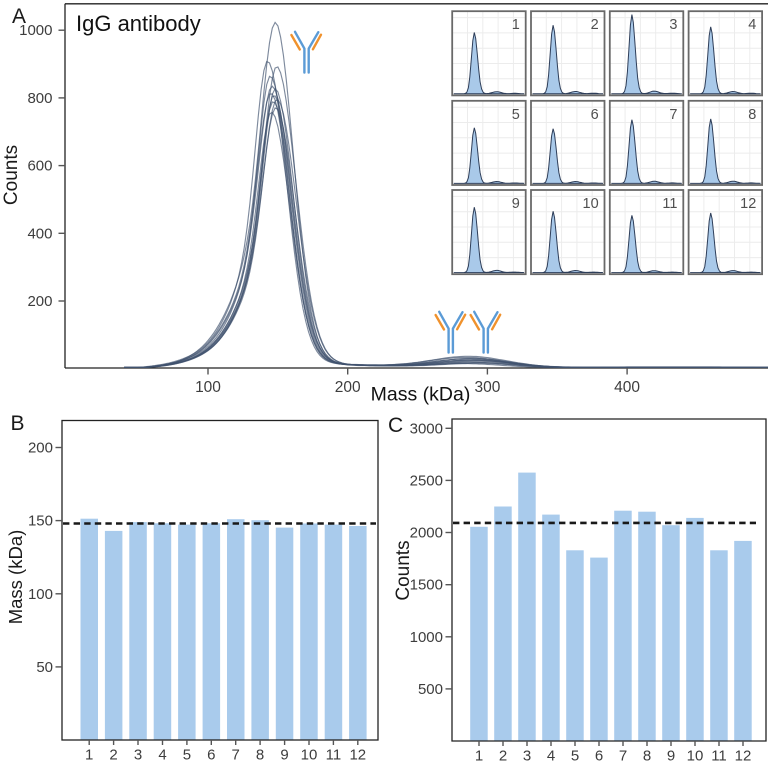 The width and height of the screenshot is (768, 773). I want to click on svg-text: 500, so click(430, 689).